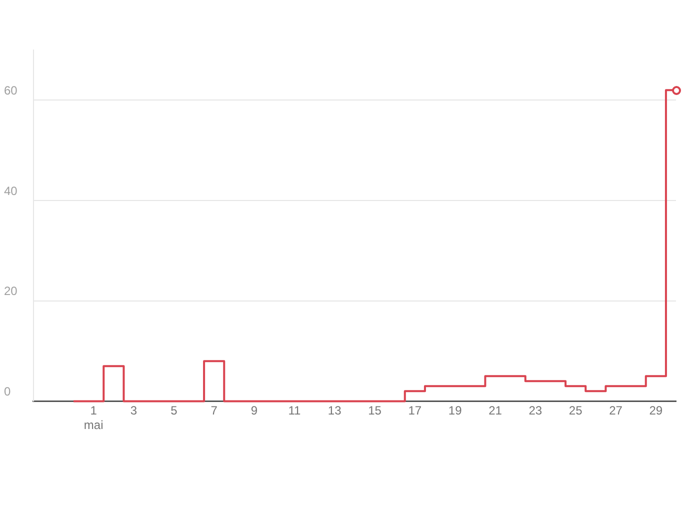 The image size is (688, 516). What do you see at coordinates (134, 411) in the screenshot?
I see `x-tick-label: 3` at bounding box center [134, 411].